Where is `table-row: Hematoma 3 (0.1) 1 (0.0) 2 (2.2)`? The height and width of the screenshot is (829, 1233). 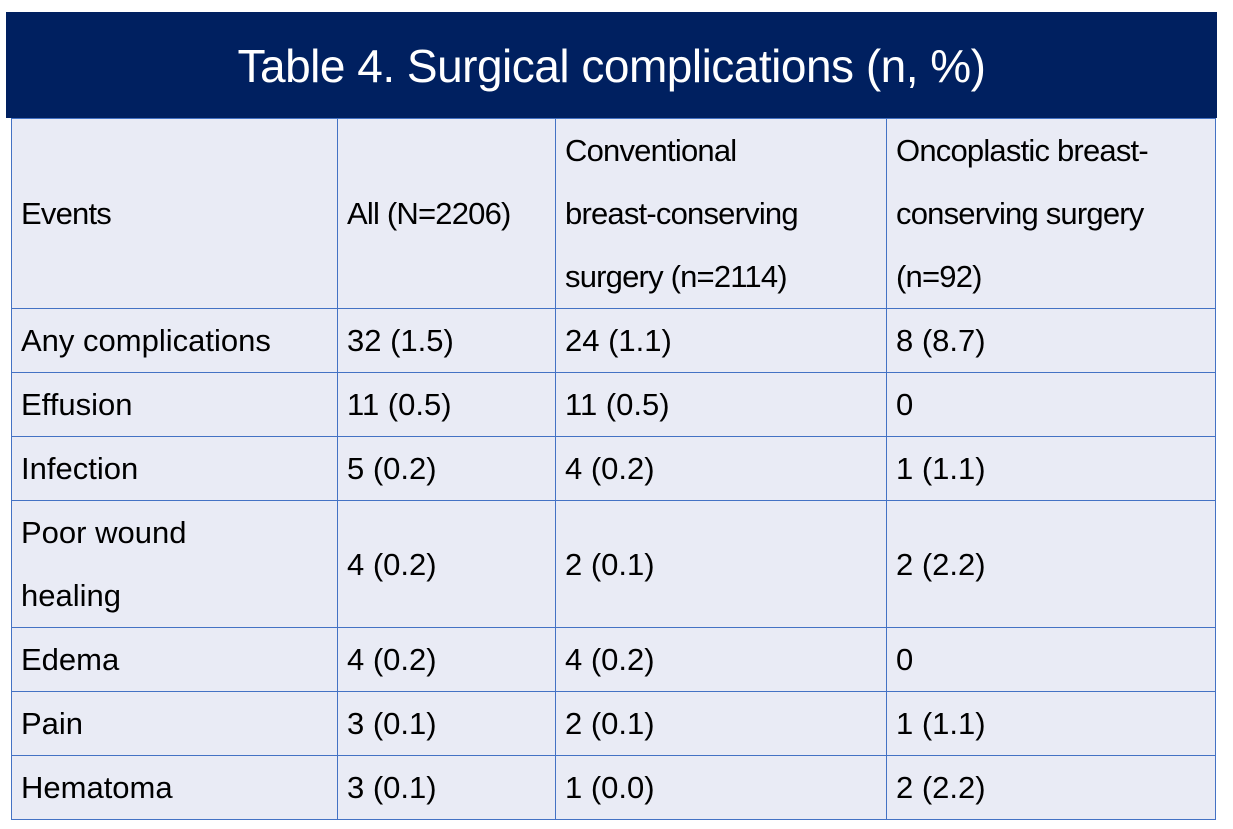
table-row: Hematoma 3 (0.1) 1 (0.0) 2 (2.2) is located at coordinates (613, 787).